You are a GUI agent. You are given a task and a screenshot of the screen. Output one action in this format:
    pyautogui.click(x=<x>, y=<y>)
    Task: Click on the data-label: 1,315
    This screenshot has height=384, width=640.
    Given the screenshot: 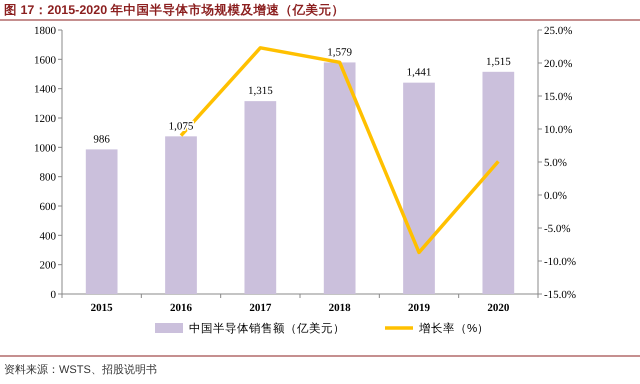 What is the action you would take?
    pyautogui.click(x=261, y=91)
    